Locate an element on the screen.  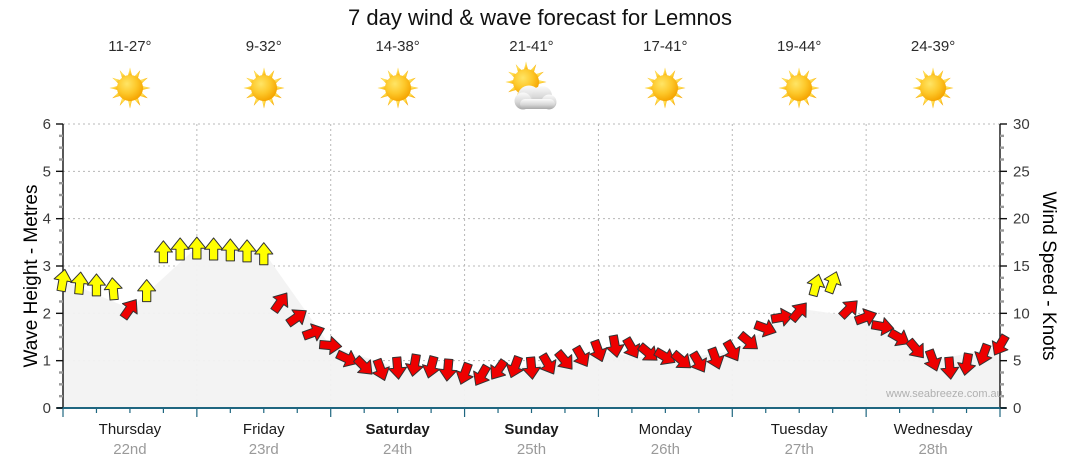
right-tick-label: 30 is located at coordinates (1021, 124).